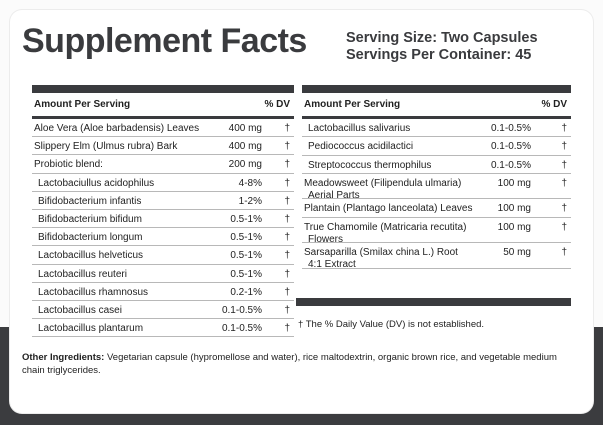 This screenshot has width=603, height=425. I want to click on ingredient-name: Lactobacillus salivarius, so click(359, 129).